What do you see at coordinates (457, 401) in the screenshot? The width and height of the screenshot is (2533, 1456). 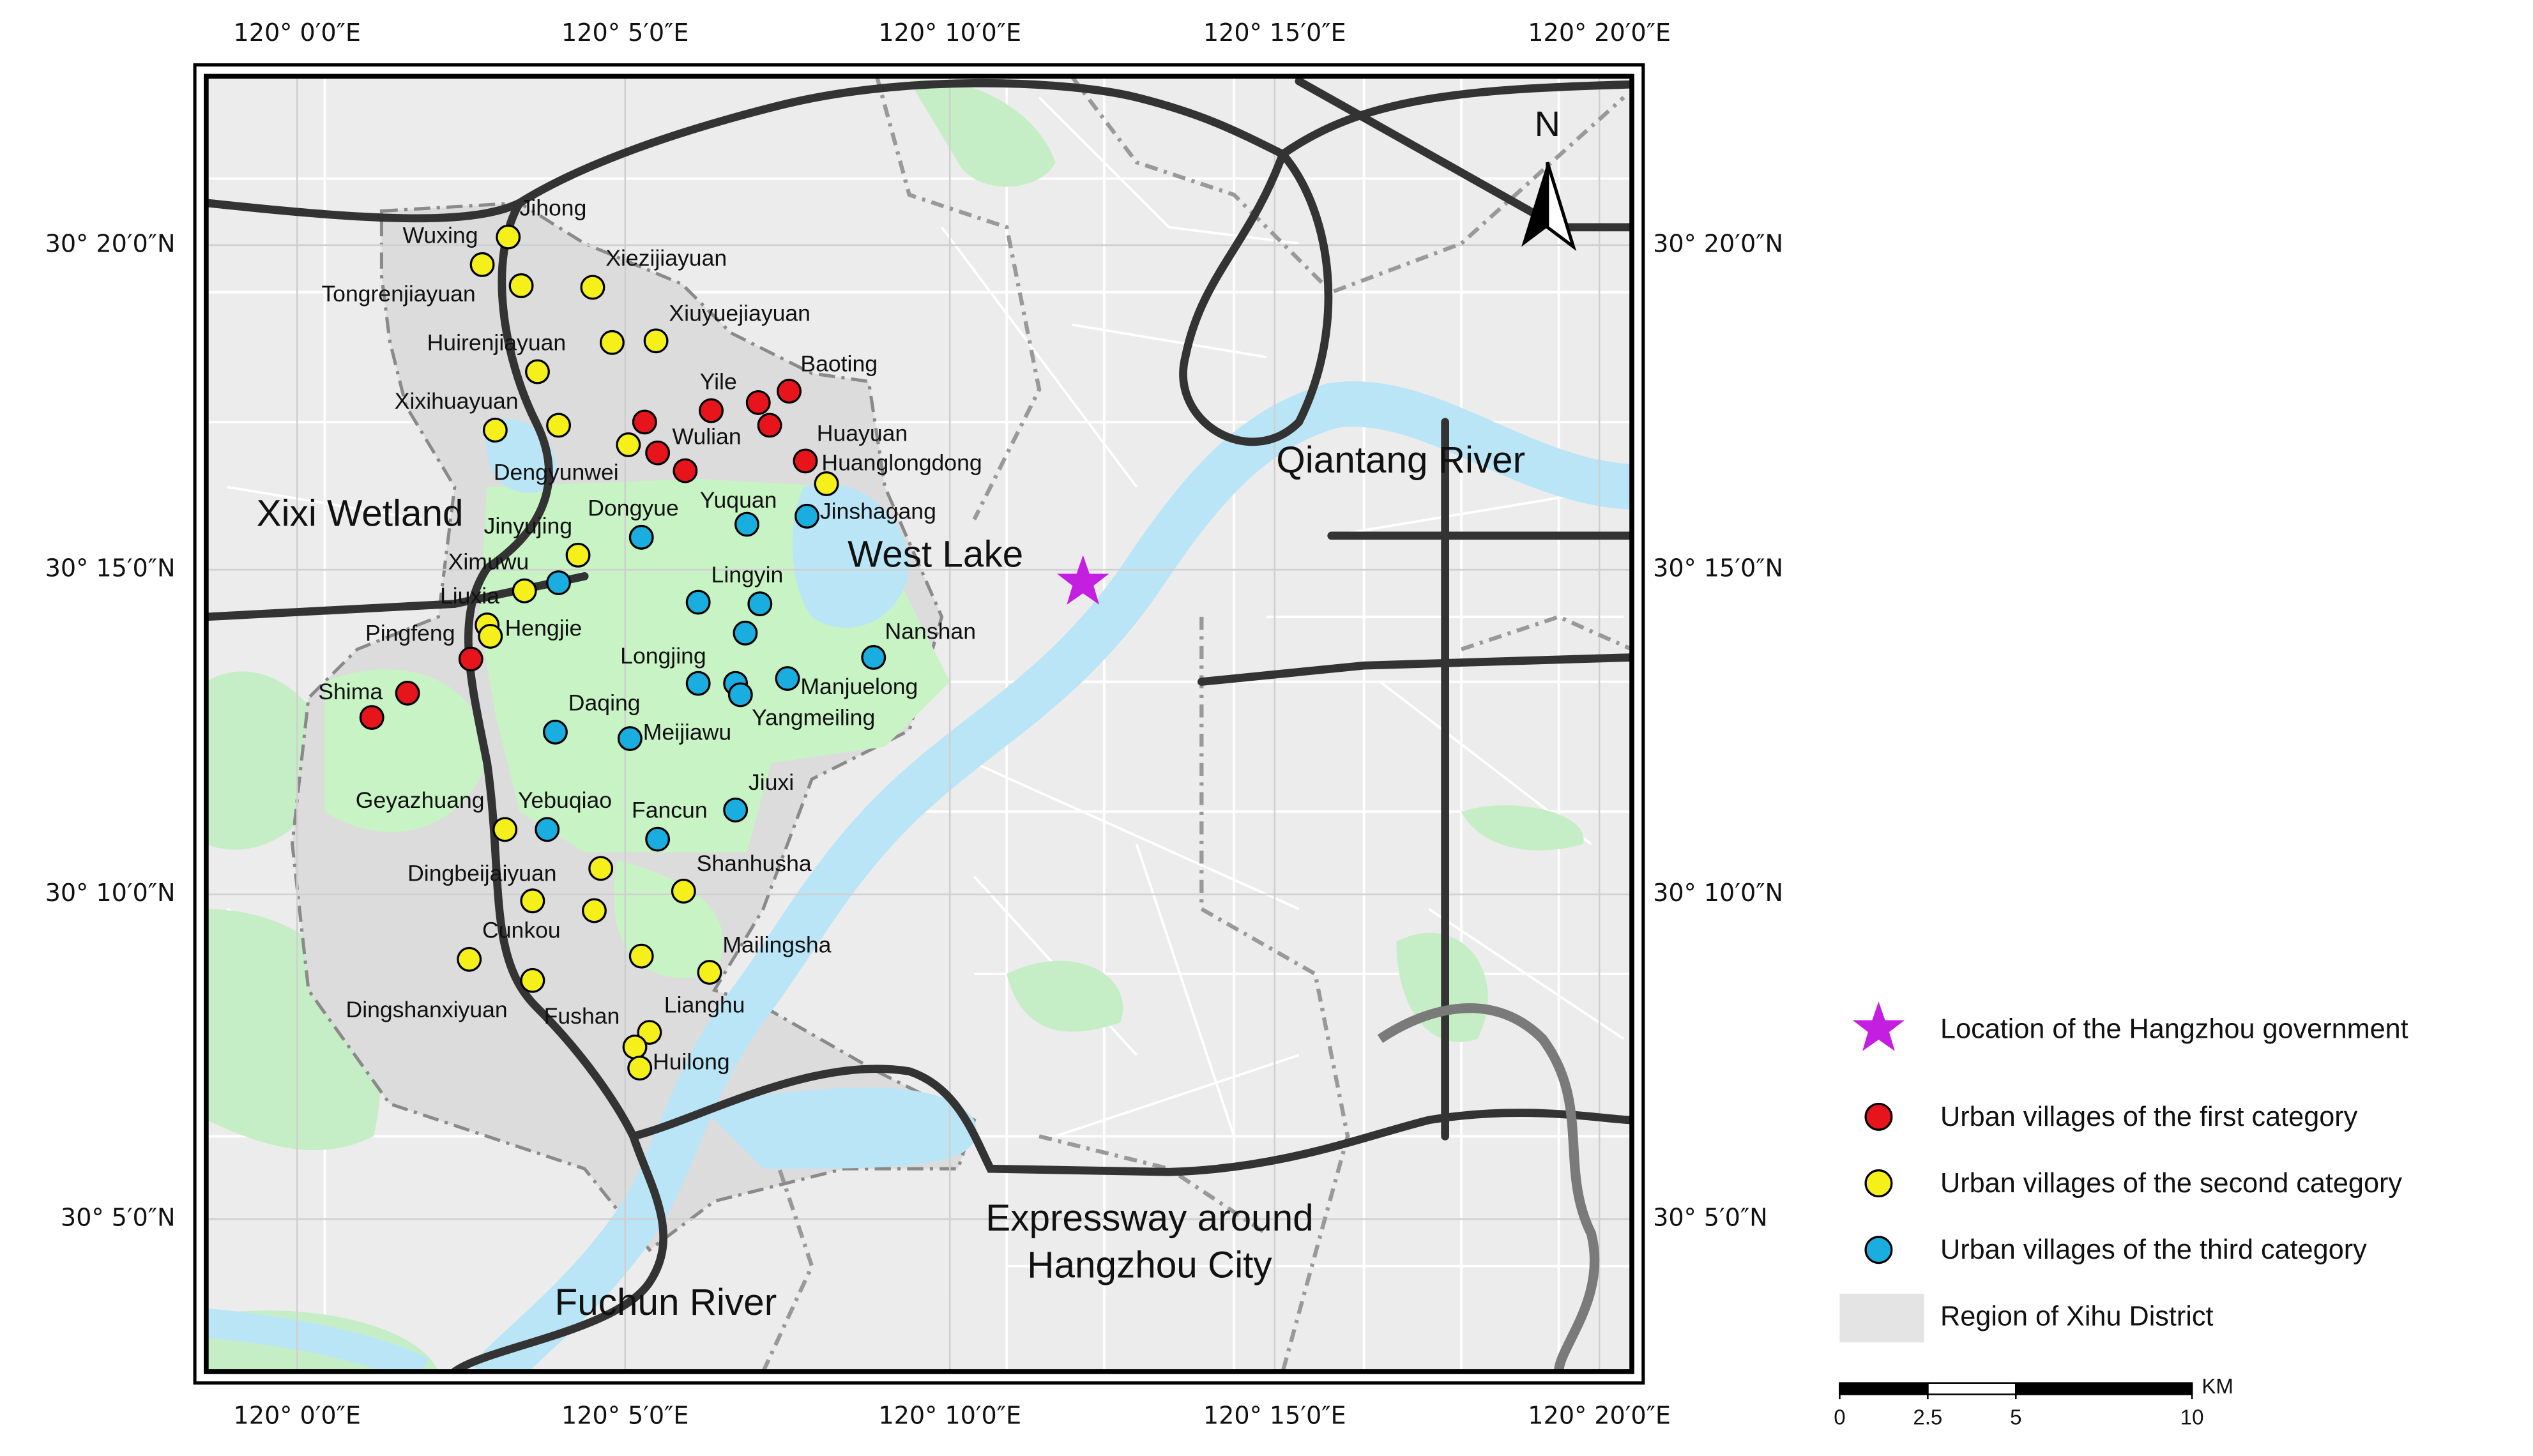 I see `village-label: Xixihuayuan` at bounding box center [457, 401].